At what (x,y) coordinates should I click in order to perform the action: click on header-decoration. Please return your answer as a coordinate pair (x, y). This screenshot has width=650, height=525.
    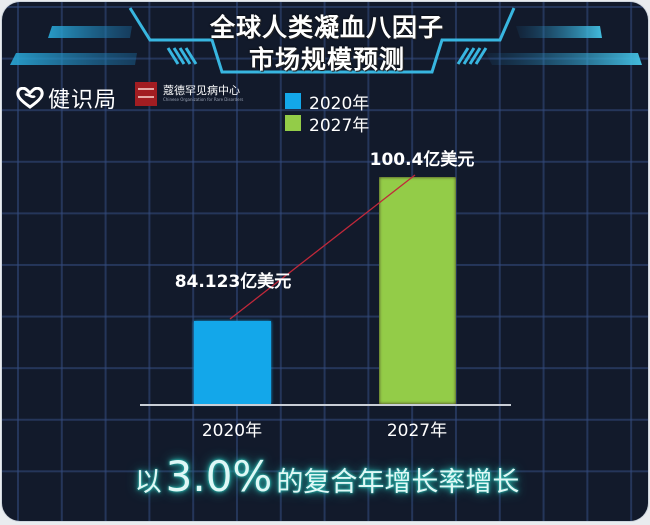
    Looking at the image, I should click on (326, 40).